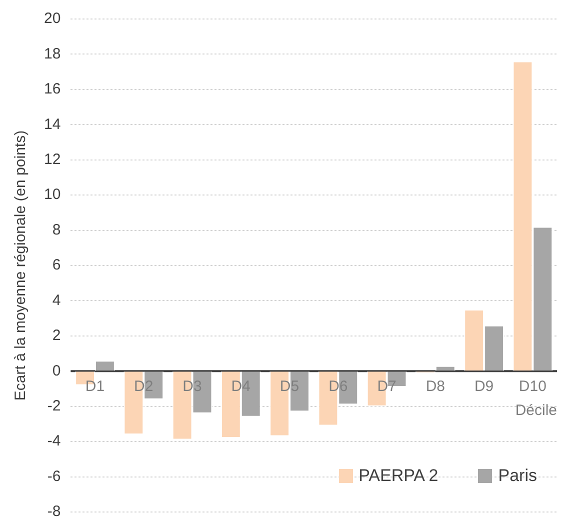 The width and height of the screenshot is (569, 531). What do you see at coordinates (484, 386) in the screenshot?
I see `x-tick-label: D9` at bounding box center [484, 386].